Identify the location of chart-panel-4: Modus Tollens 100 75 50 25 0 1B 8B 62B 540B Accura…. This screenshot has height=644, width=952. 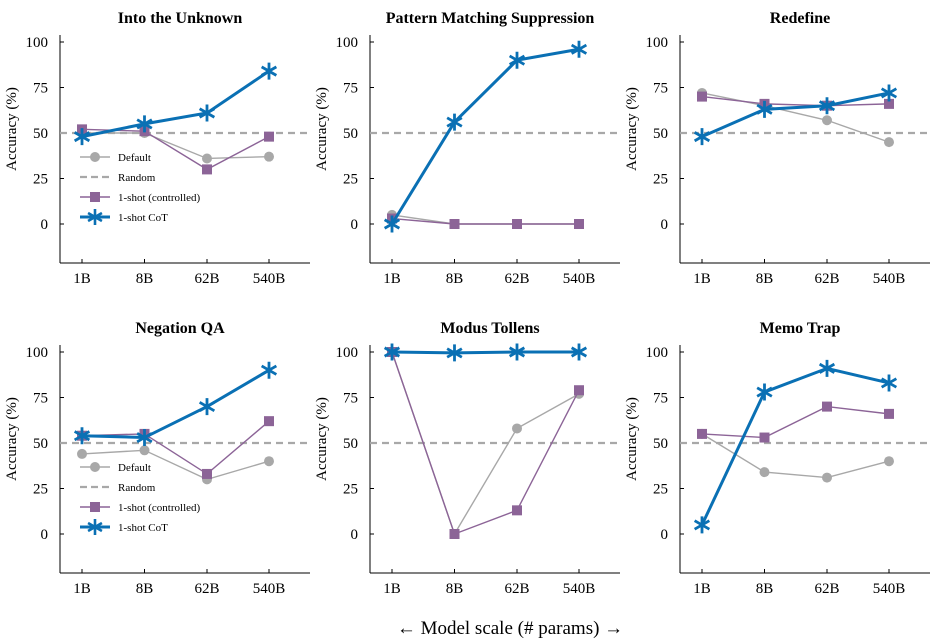
(467, 458).